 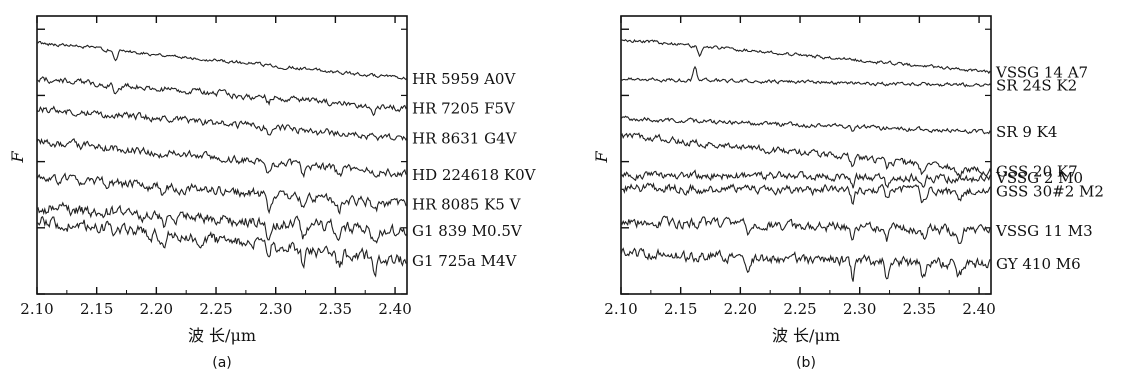 I want to click on series-label: GSS 20 K7, so click(x=1037, y=172).